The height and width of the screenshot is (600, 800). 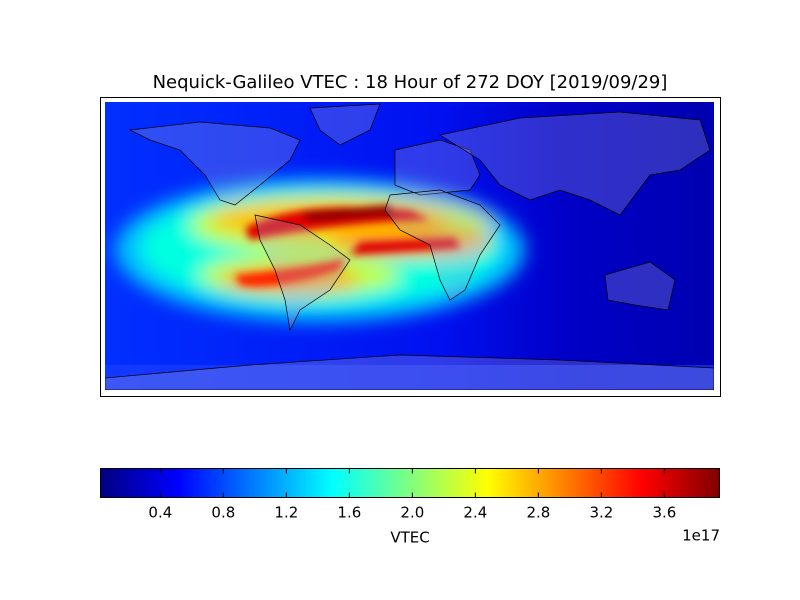 I want to click on colorbar-tick-label: 1.2, so click(x=286, y=513).